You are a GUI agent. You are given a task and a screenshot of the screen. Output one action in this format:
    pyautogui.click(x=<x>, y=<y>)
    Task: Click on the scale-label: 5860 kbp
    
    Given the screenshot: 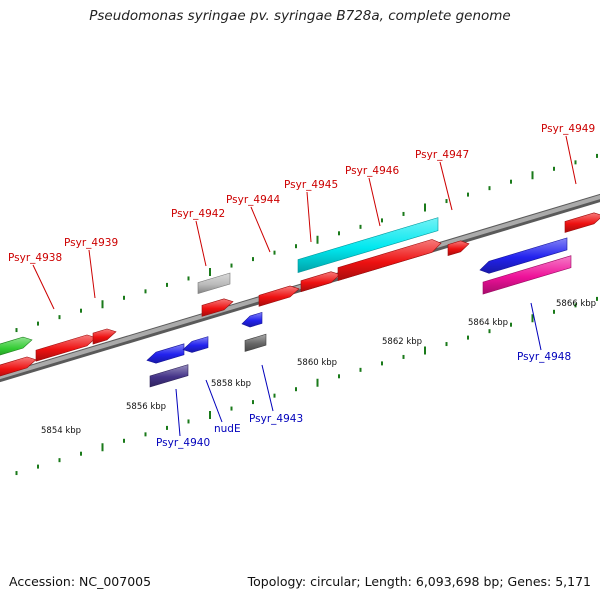 What is the action you would take?
    pyautogui.click(x=317, y=363)
    